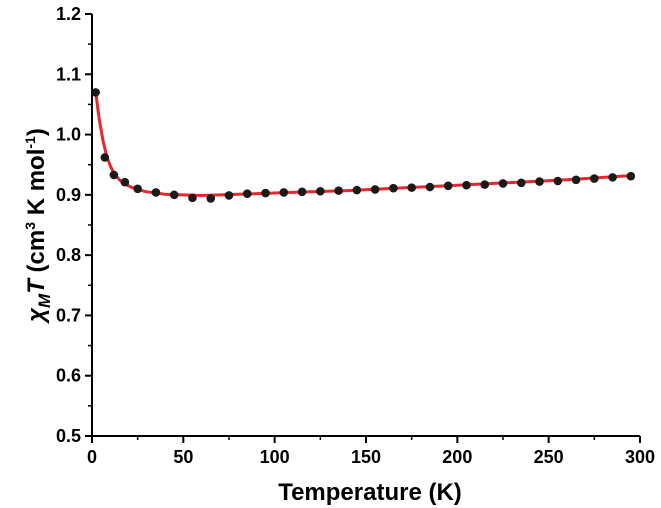  Describe the element at coordinates (30, 226) in the screenshot. I see `y-axis-title-sup1: 3` at that location.